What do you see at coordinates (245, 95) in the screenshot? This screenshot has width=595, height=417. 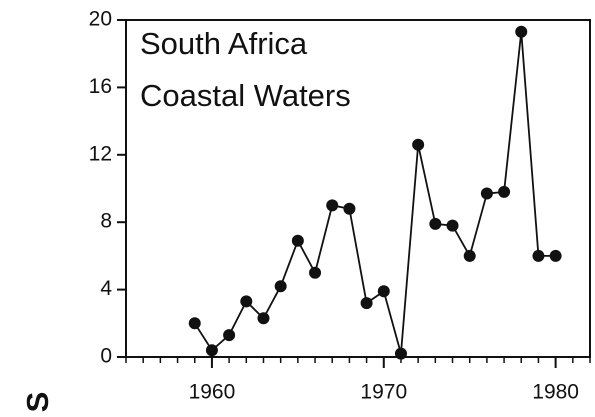 I see `annotation-line: Coastal Waters` at bounding box center [245, 95].